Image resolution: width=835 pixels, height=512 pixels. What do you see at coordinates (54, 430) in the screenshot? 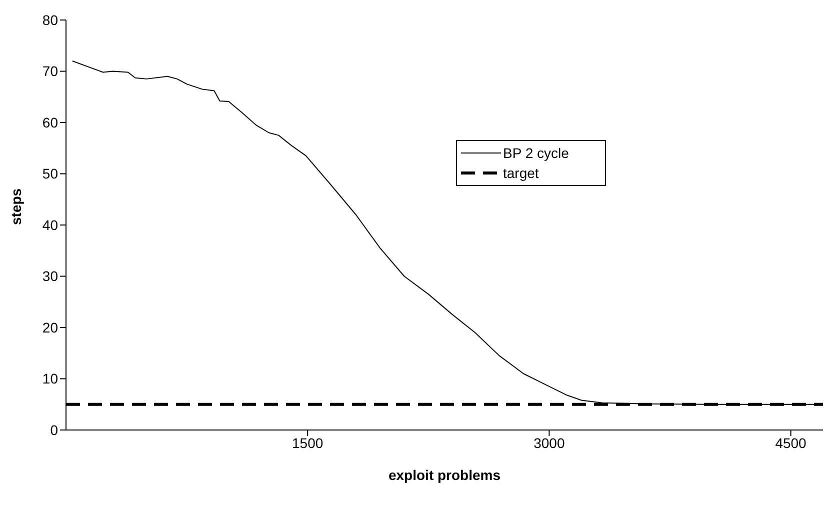
I see `y-tick-label: 0` at bounding box center [54, 430].